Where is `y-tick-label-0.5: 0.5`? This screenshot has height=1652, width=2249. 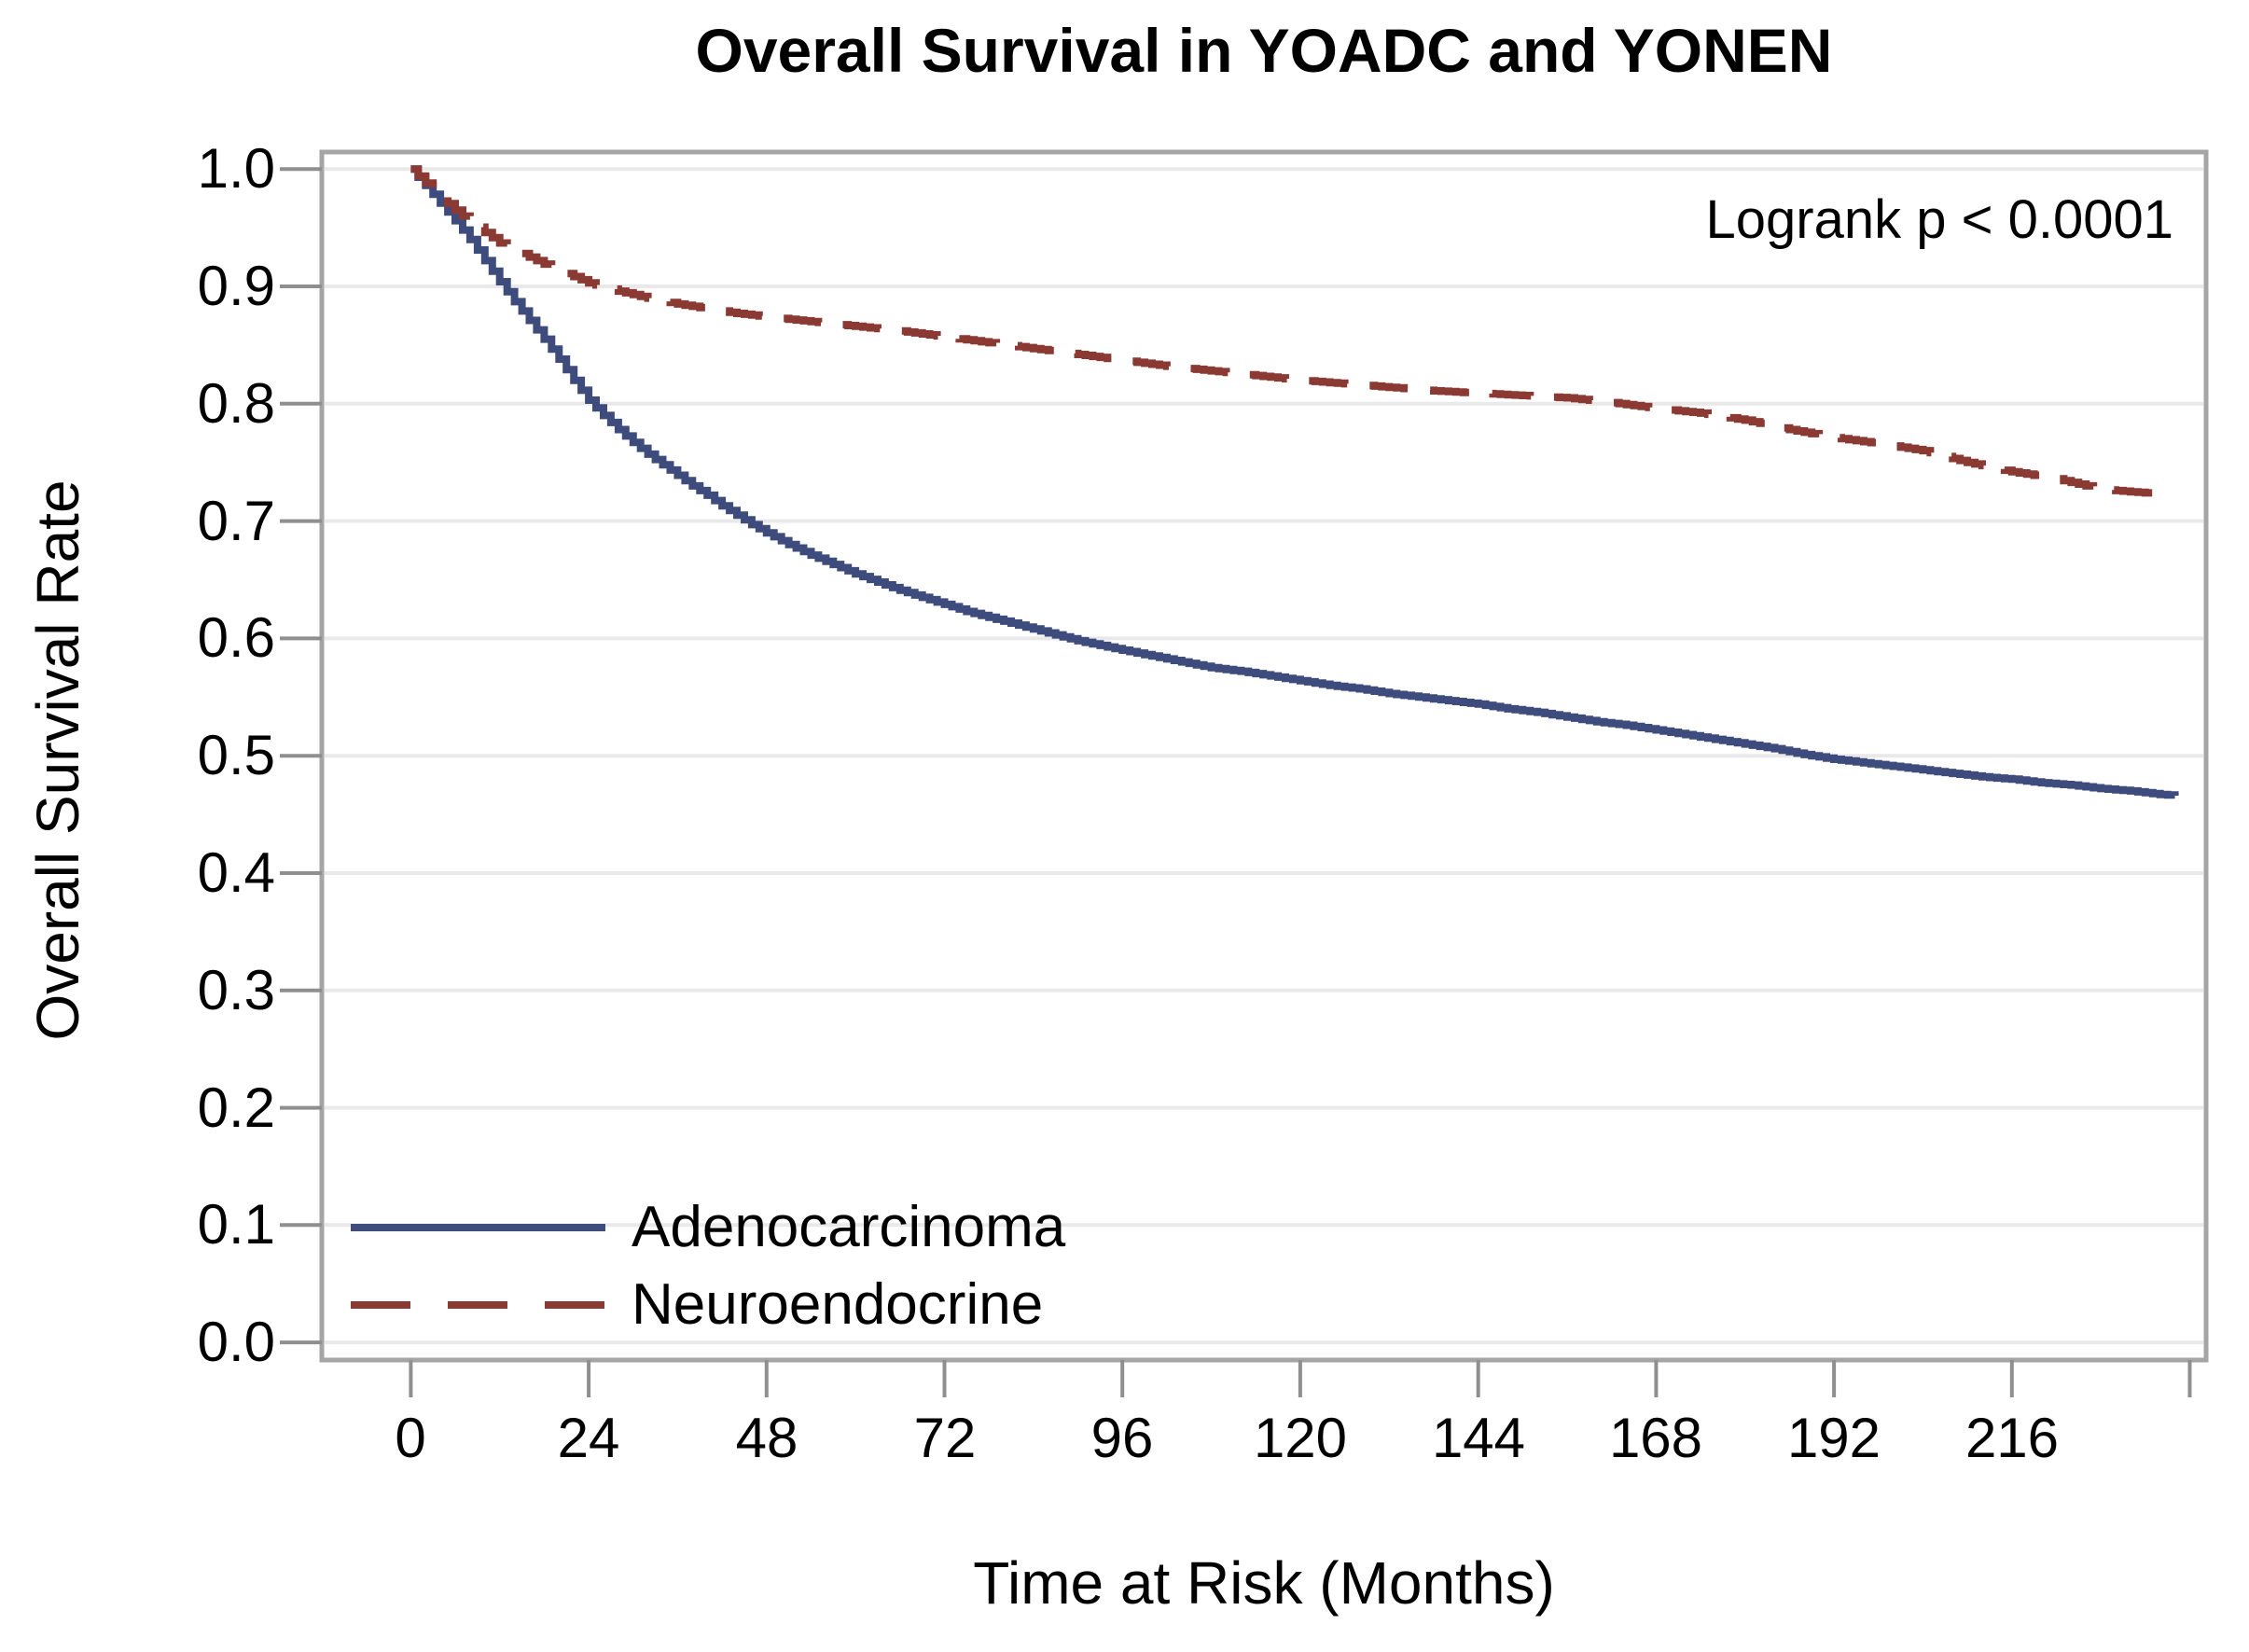
y-tick-label-0.5: 0.5 is located at coordinates (236, 755).